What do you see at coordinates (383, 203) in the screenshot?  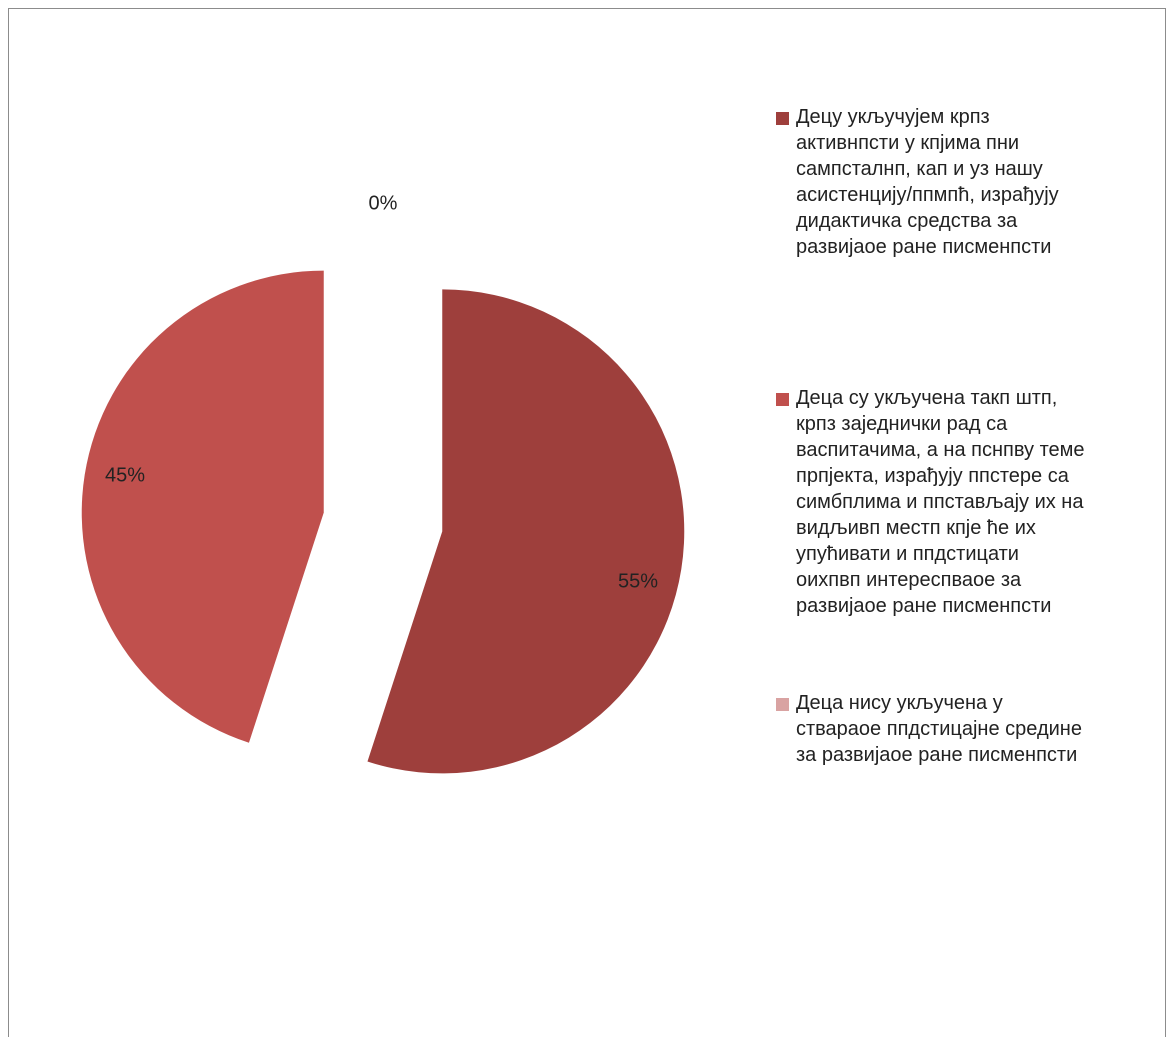 I see `data-label-3: 0%` at bounding box center [383, 203].